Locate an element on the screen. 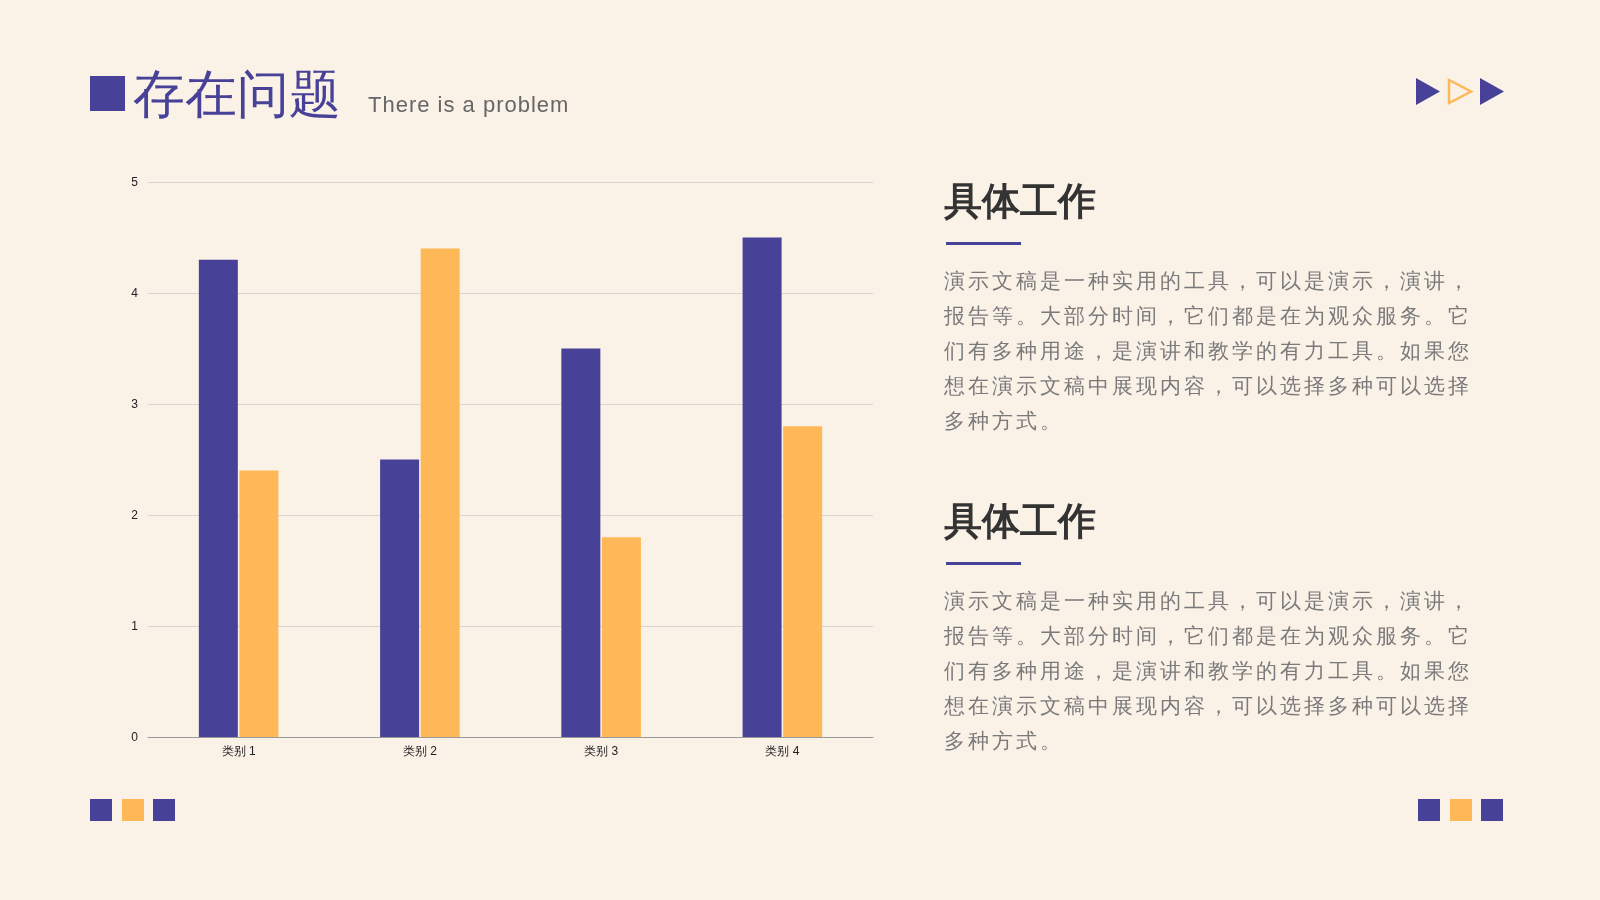 Image resolution: width=1600 pixels, height=900 pixels. y-tick-label: 1 is located at coordinates (135, 626).